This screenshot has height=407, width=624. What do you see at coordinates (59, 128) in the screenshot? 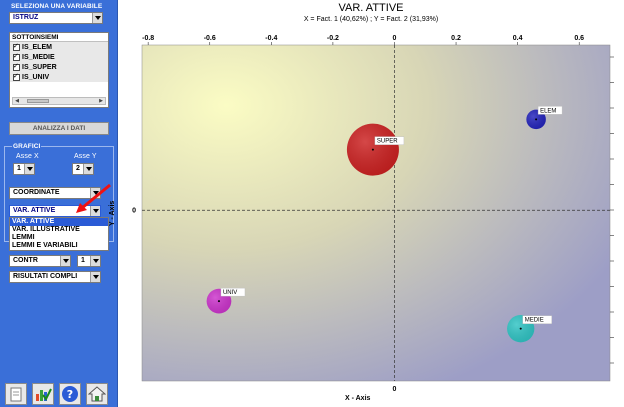
I see `analyze-data-button: ANALIZZA I DATI` at bounding box center [59, 128].